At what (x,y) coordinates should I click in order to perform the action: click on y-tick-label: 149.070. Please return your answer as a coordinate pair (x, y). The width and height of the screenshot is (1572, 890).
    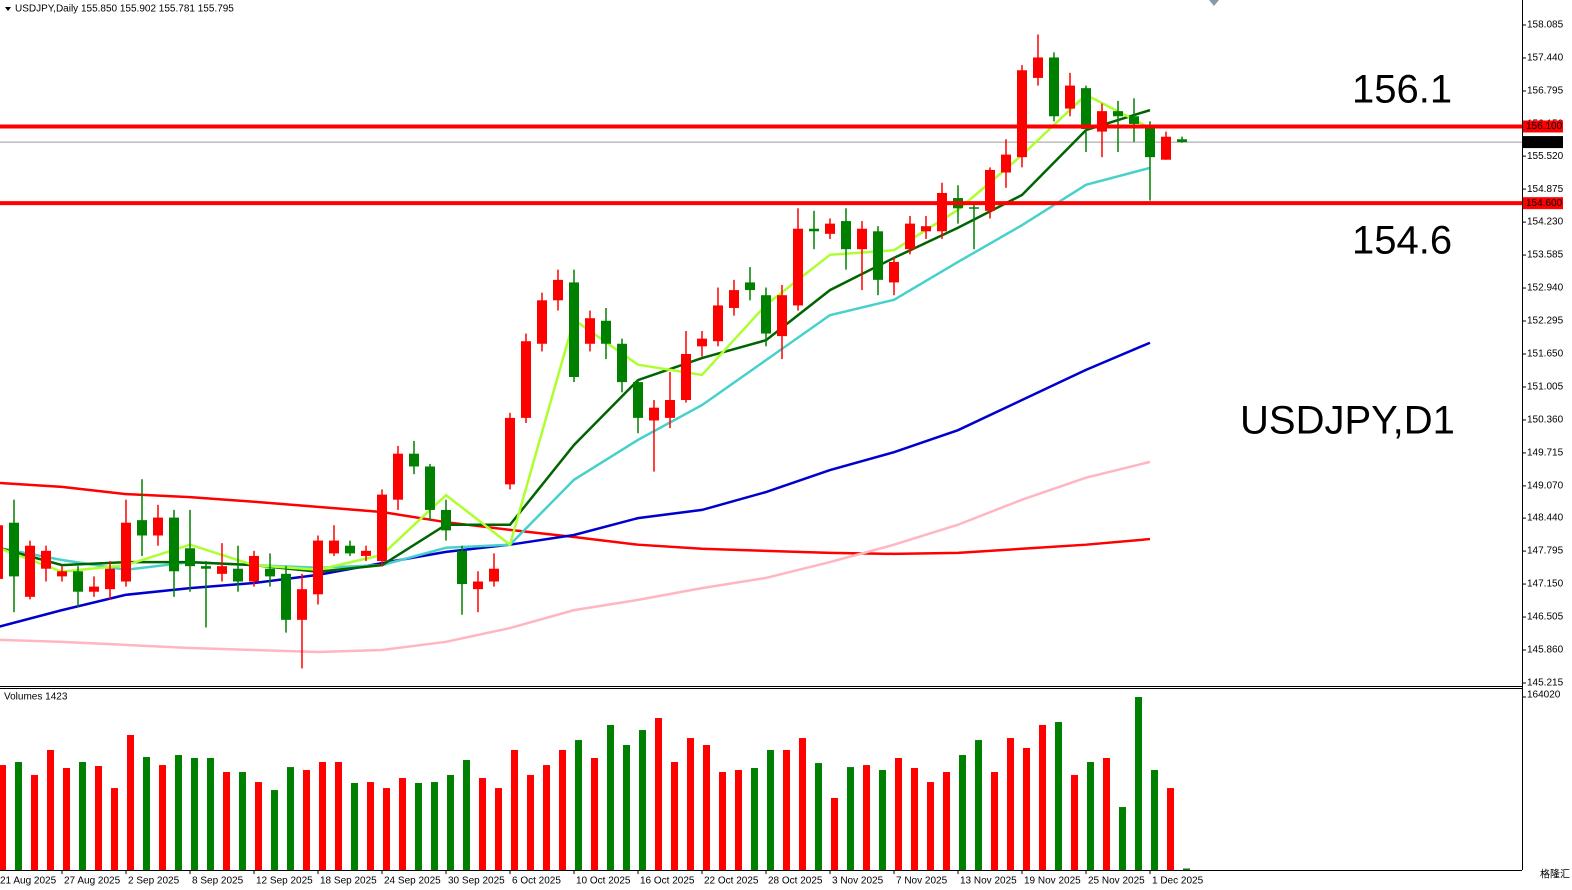
    Looking at the image, I should click on (1545, 486).